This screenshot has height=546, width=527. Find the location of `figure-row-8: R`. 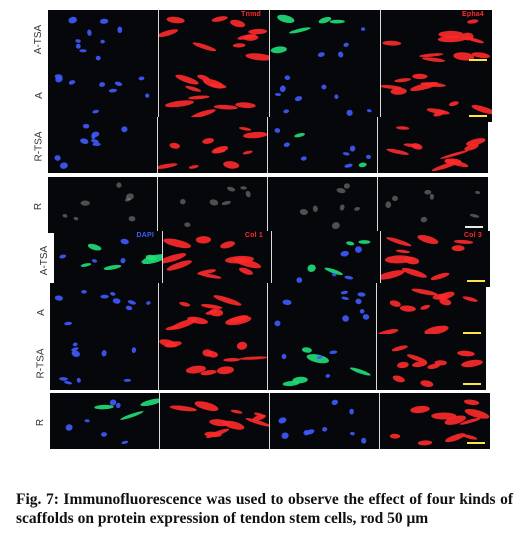

figure-row-8: R is located at coordinates (263, 422).